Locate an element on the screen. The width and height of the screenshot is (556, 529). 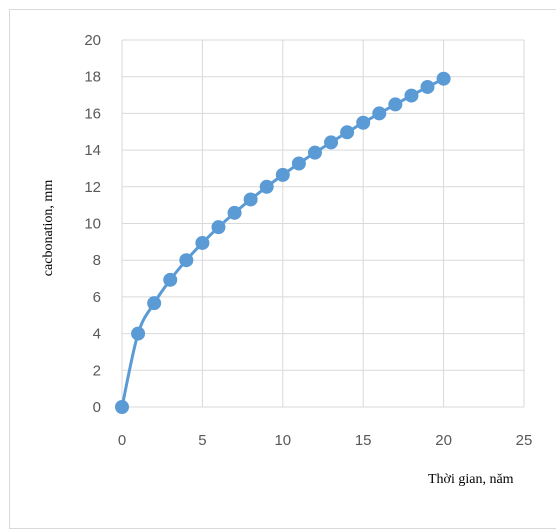
x-tick-label: 25 is located at coordinates (524, 440).